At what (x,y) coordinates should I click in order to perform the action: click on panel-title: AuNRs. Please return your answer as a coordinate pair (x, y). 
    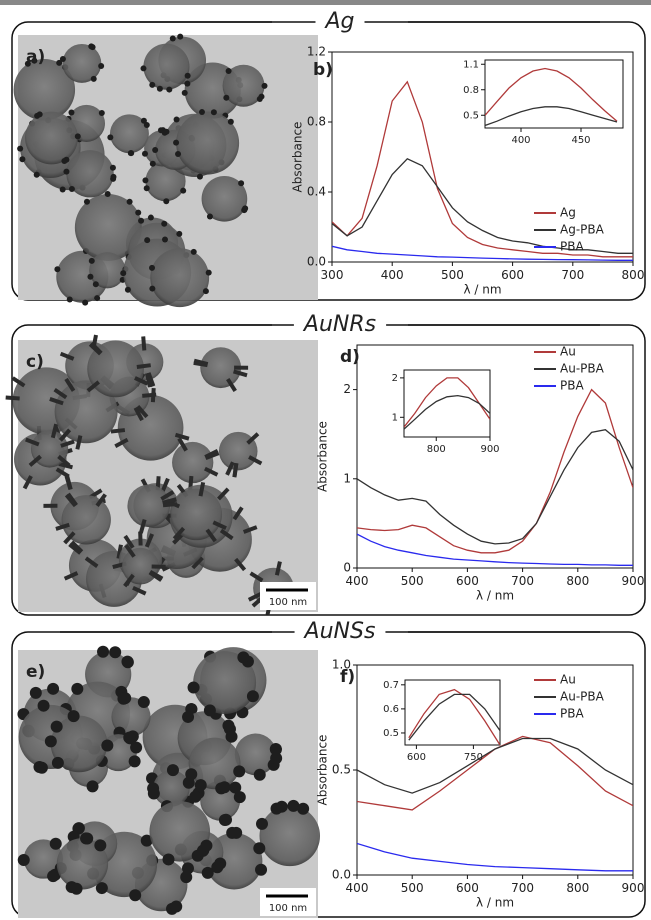
    Looking at the image, I should click on (339, 324).